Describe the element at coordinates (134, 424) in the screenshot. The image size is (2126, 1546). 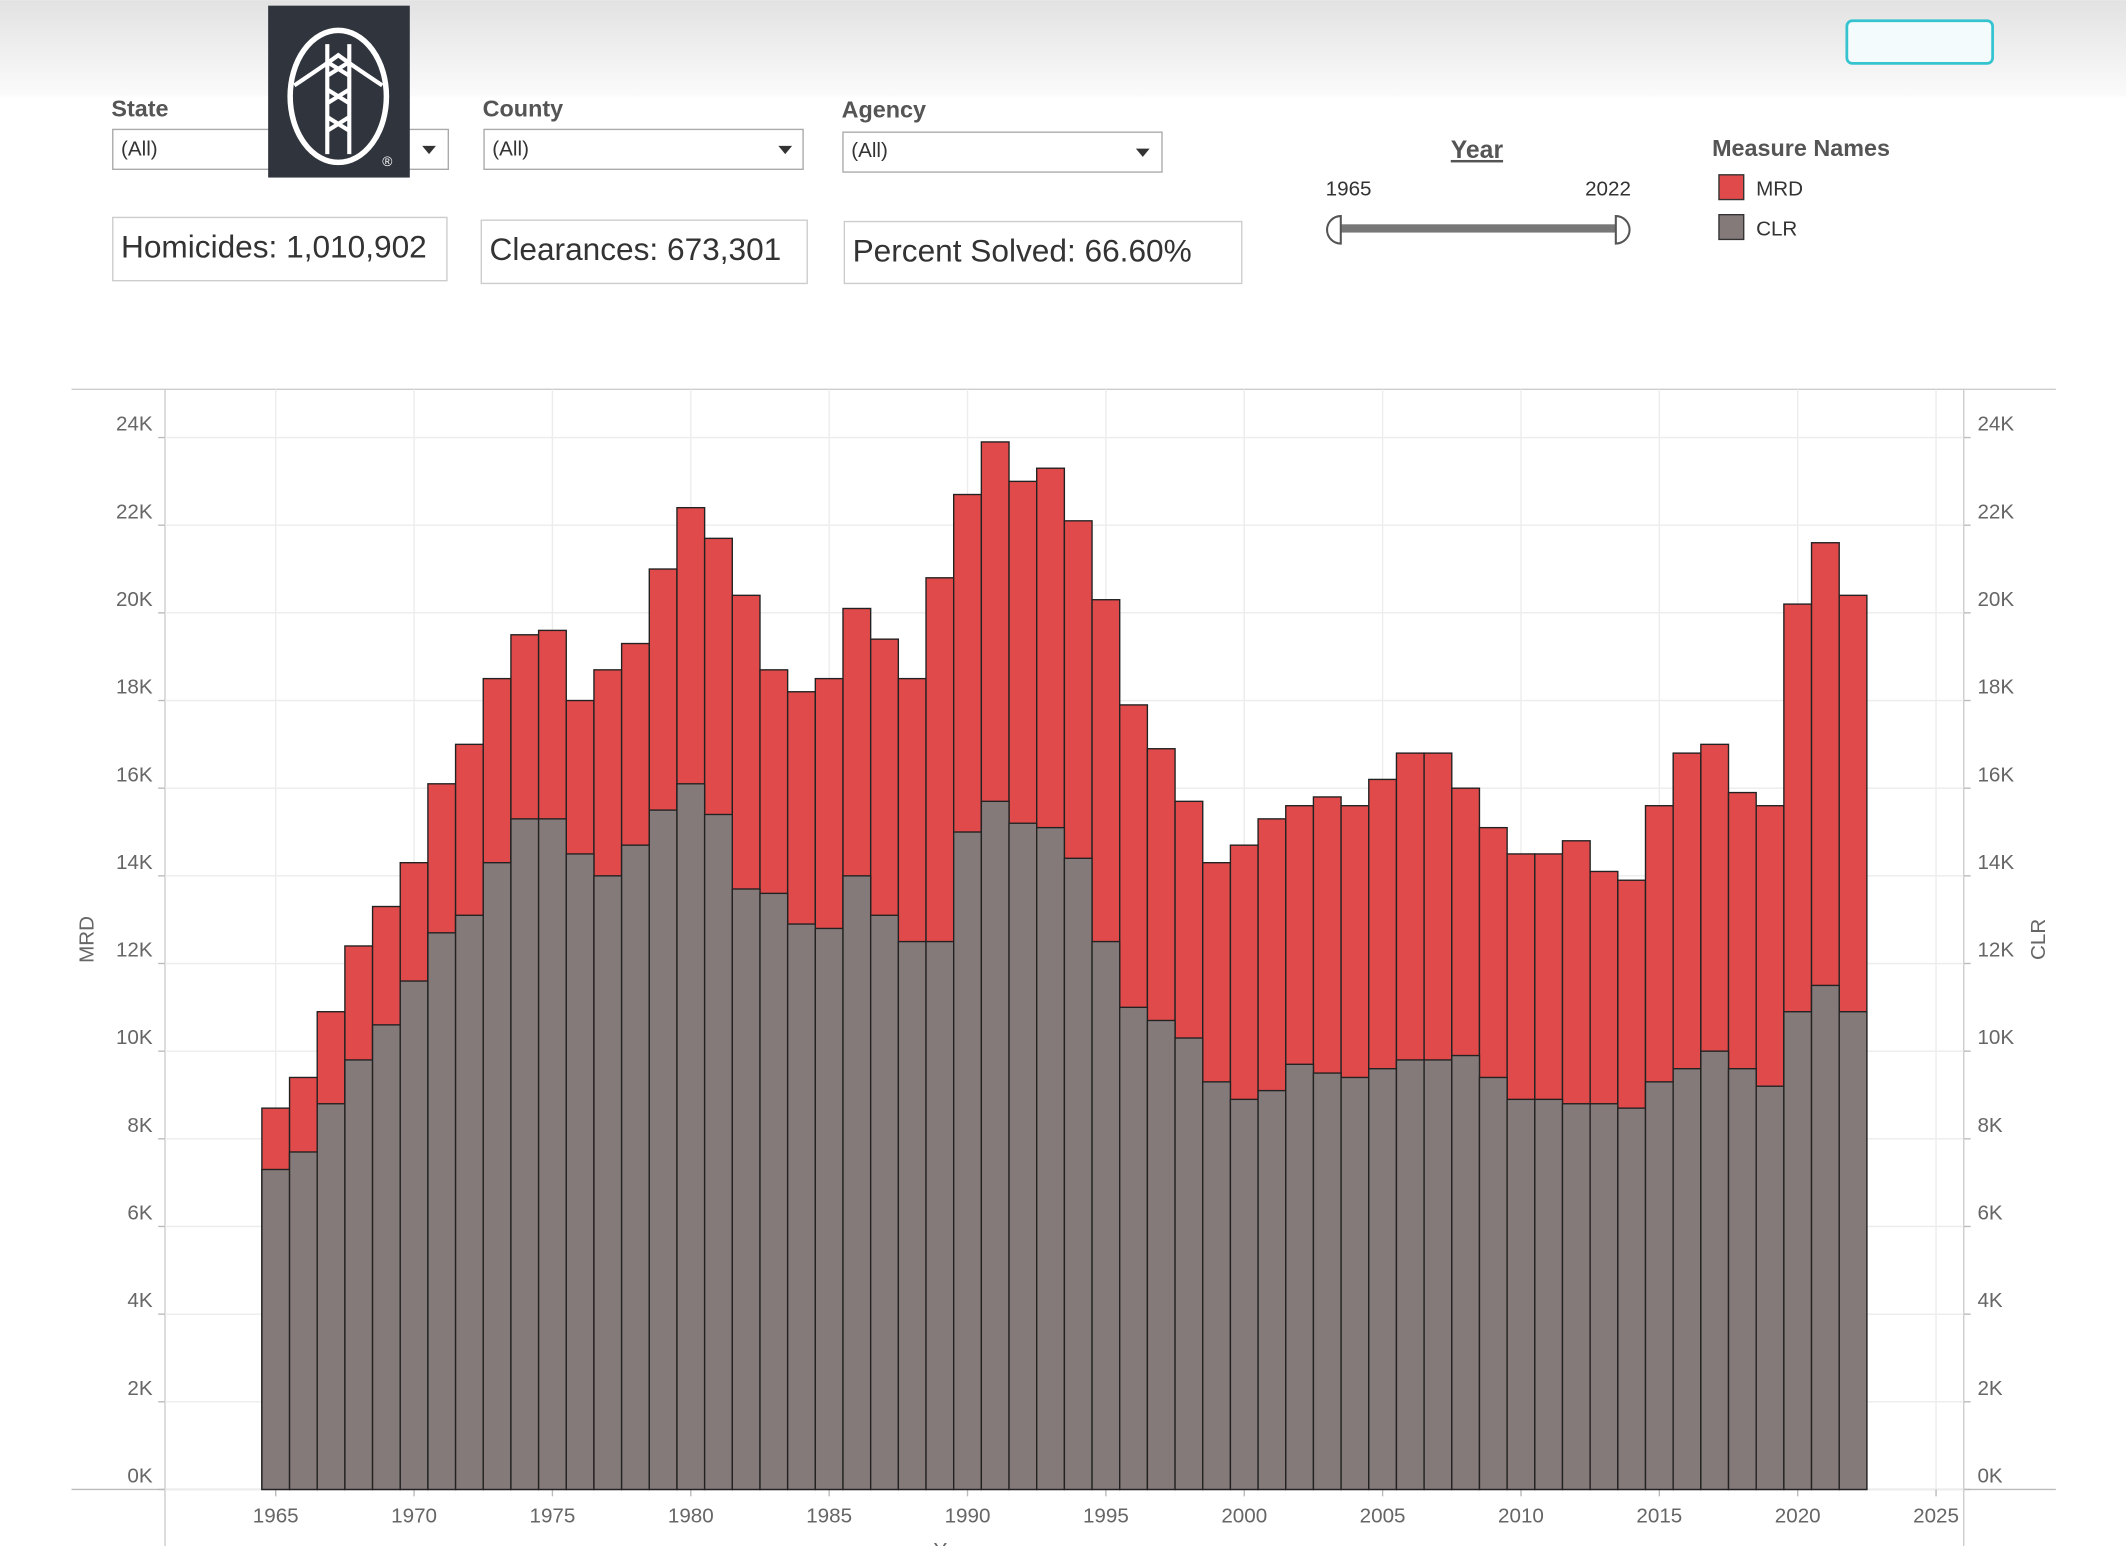
I see `y-tick-label: 24K` at that location.